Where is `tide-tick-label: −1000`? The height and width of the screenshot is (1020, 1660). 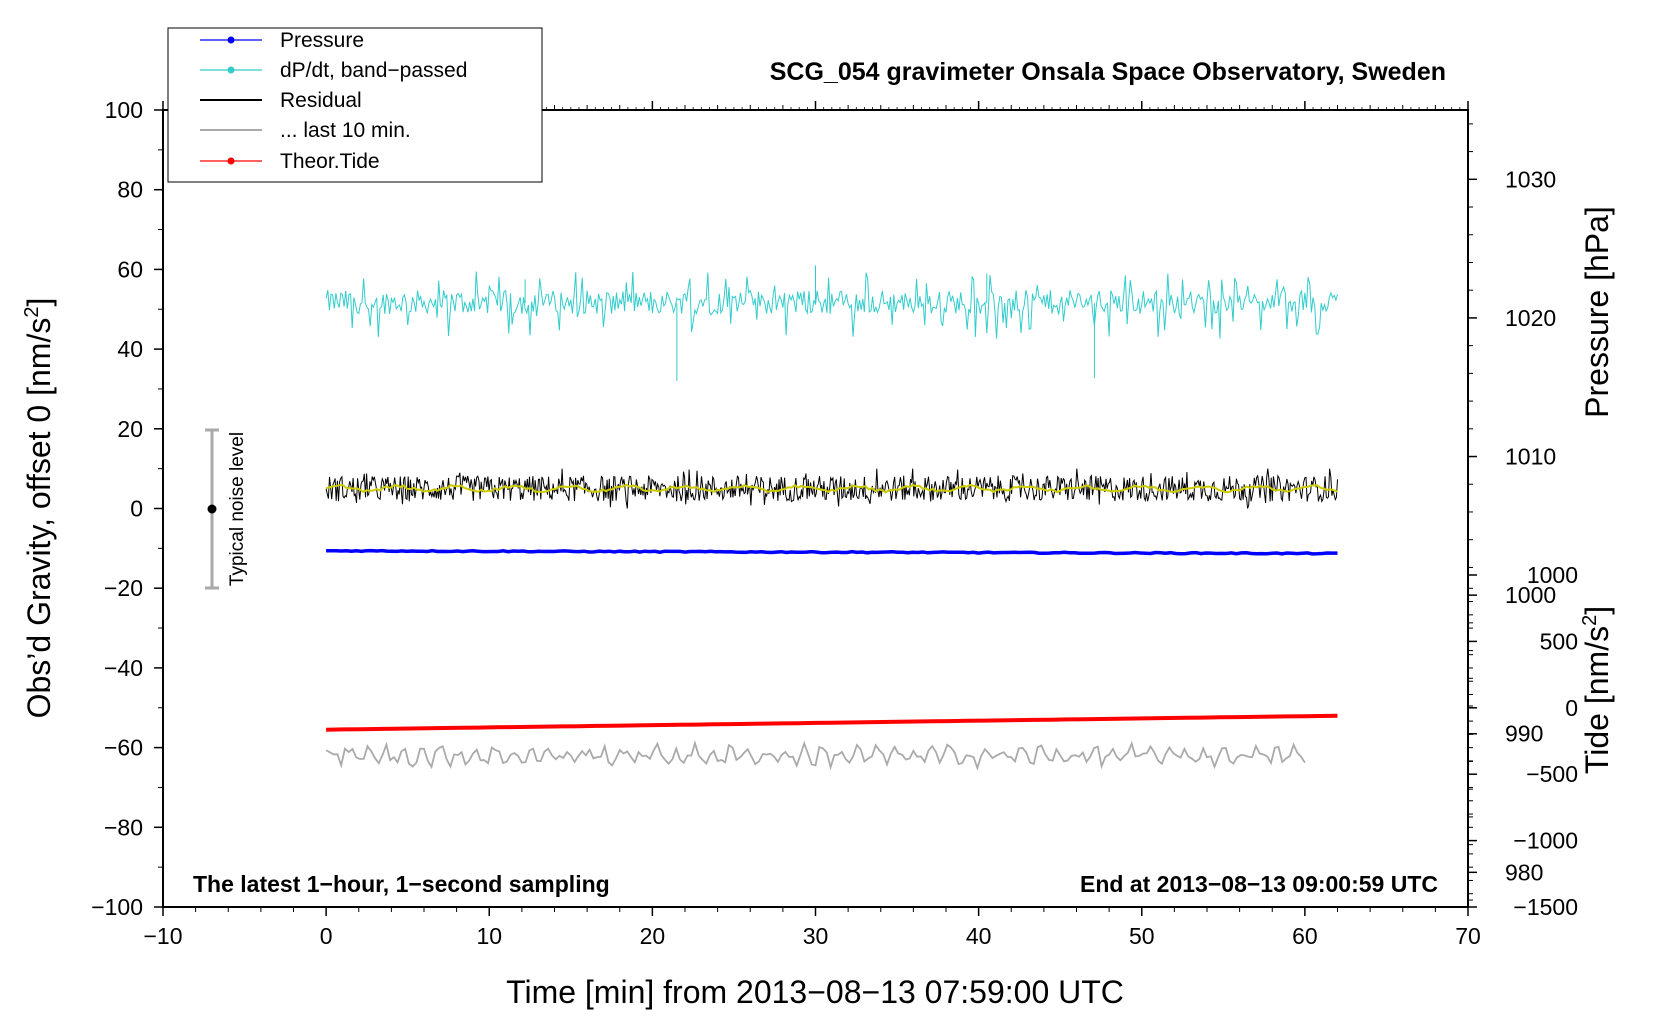
tide-tick-label: −1000 is located at coordinates (1545, 841).